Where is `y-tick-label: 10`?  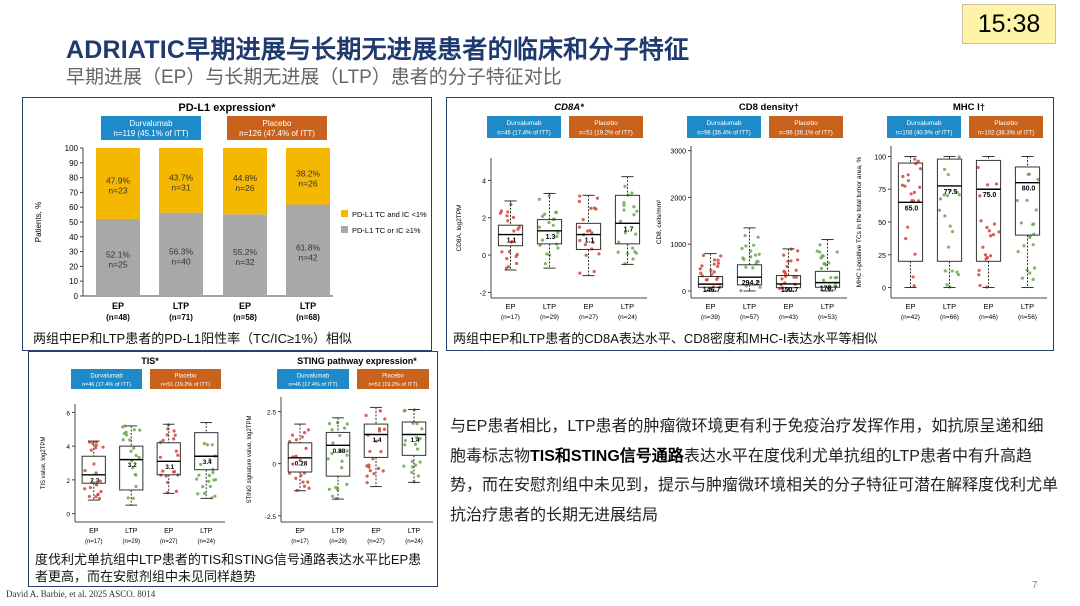 y-tick-label: 10 is located at coordinates (73, 281).